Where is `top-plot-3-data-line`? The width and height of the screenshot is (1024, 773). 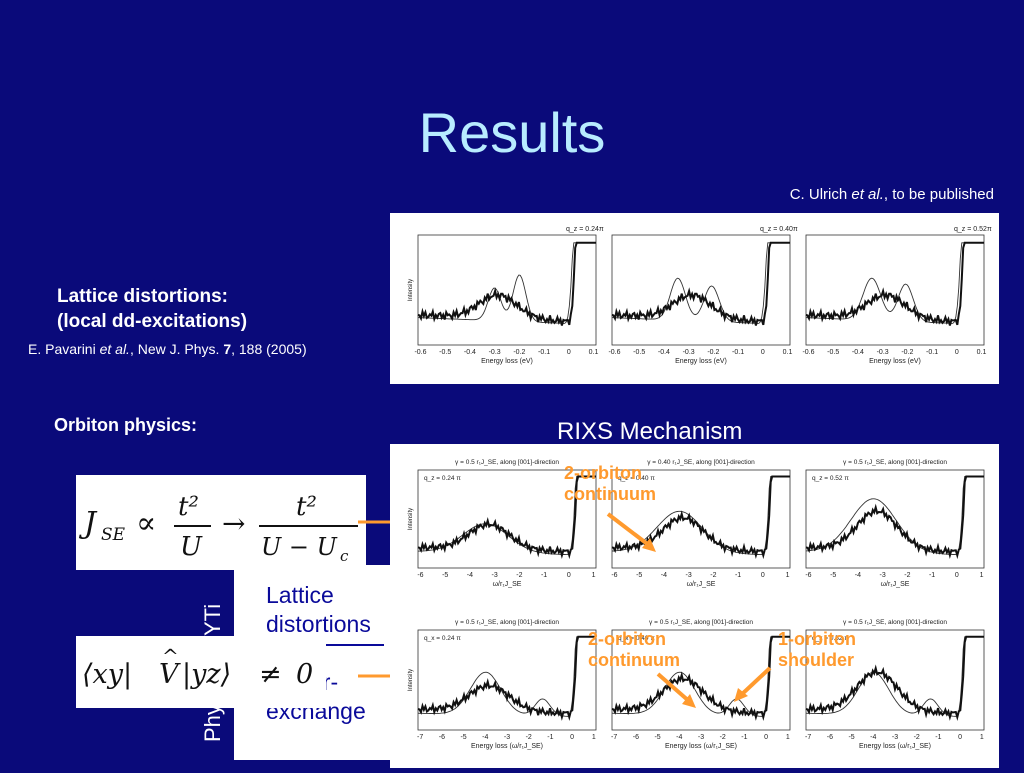
top-plot-3-data-line is located at coordinates (894, 283).